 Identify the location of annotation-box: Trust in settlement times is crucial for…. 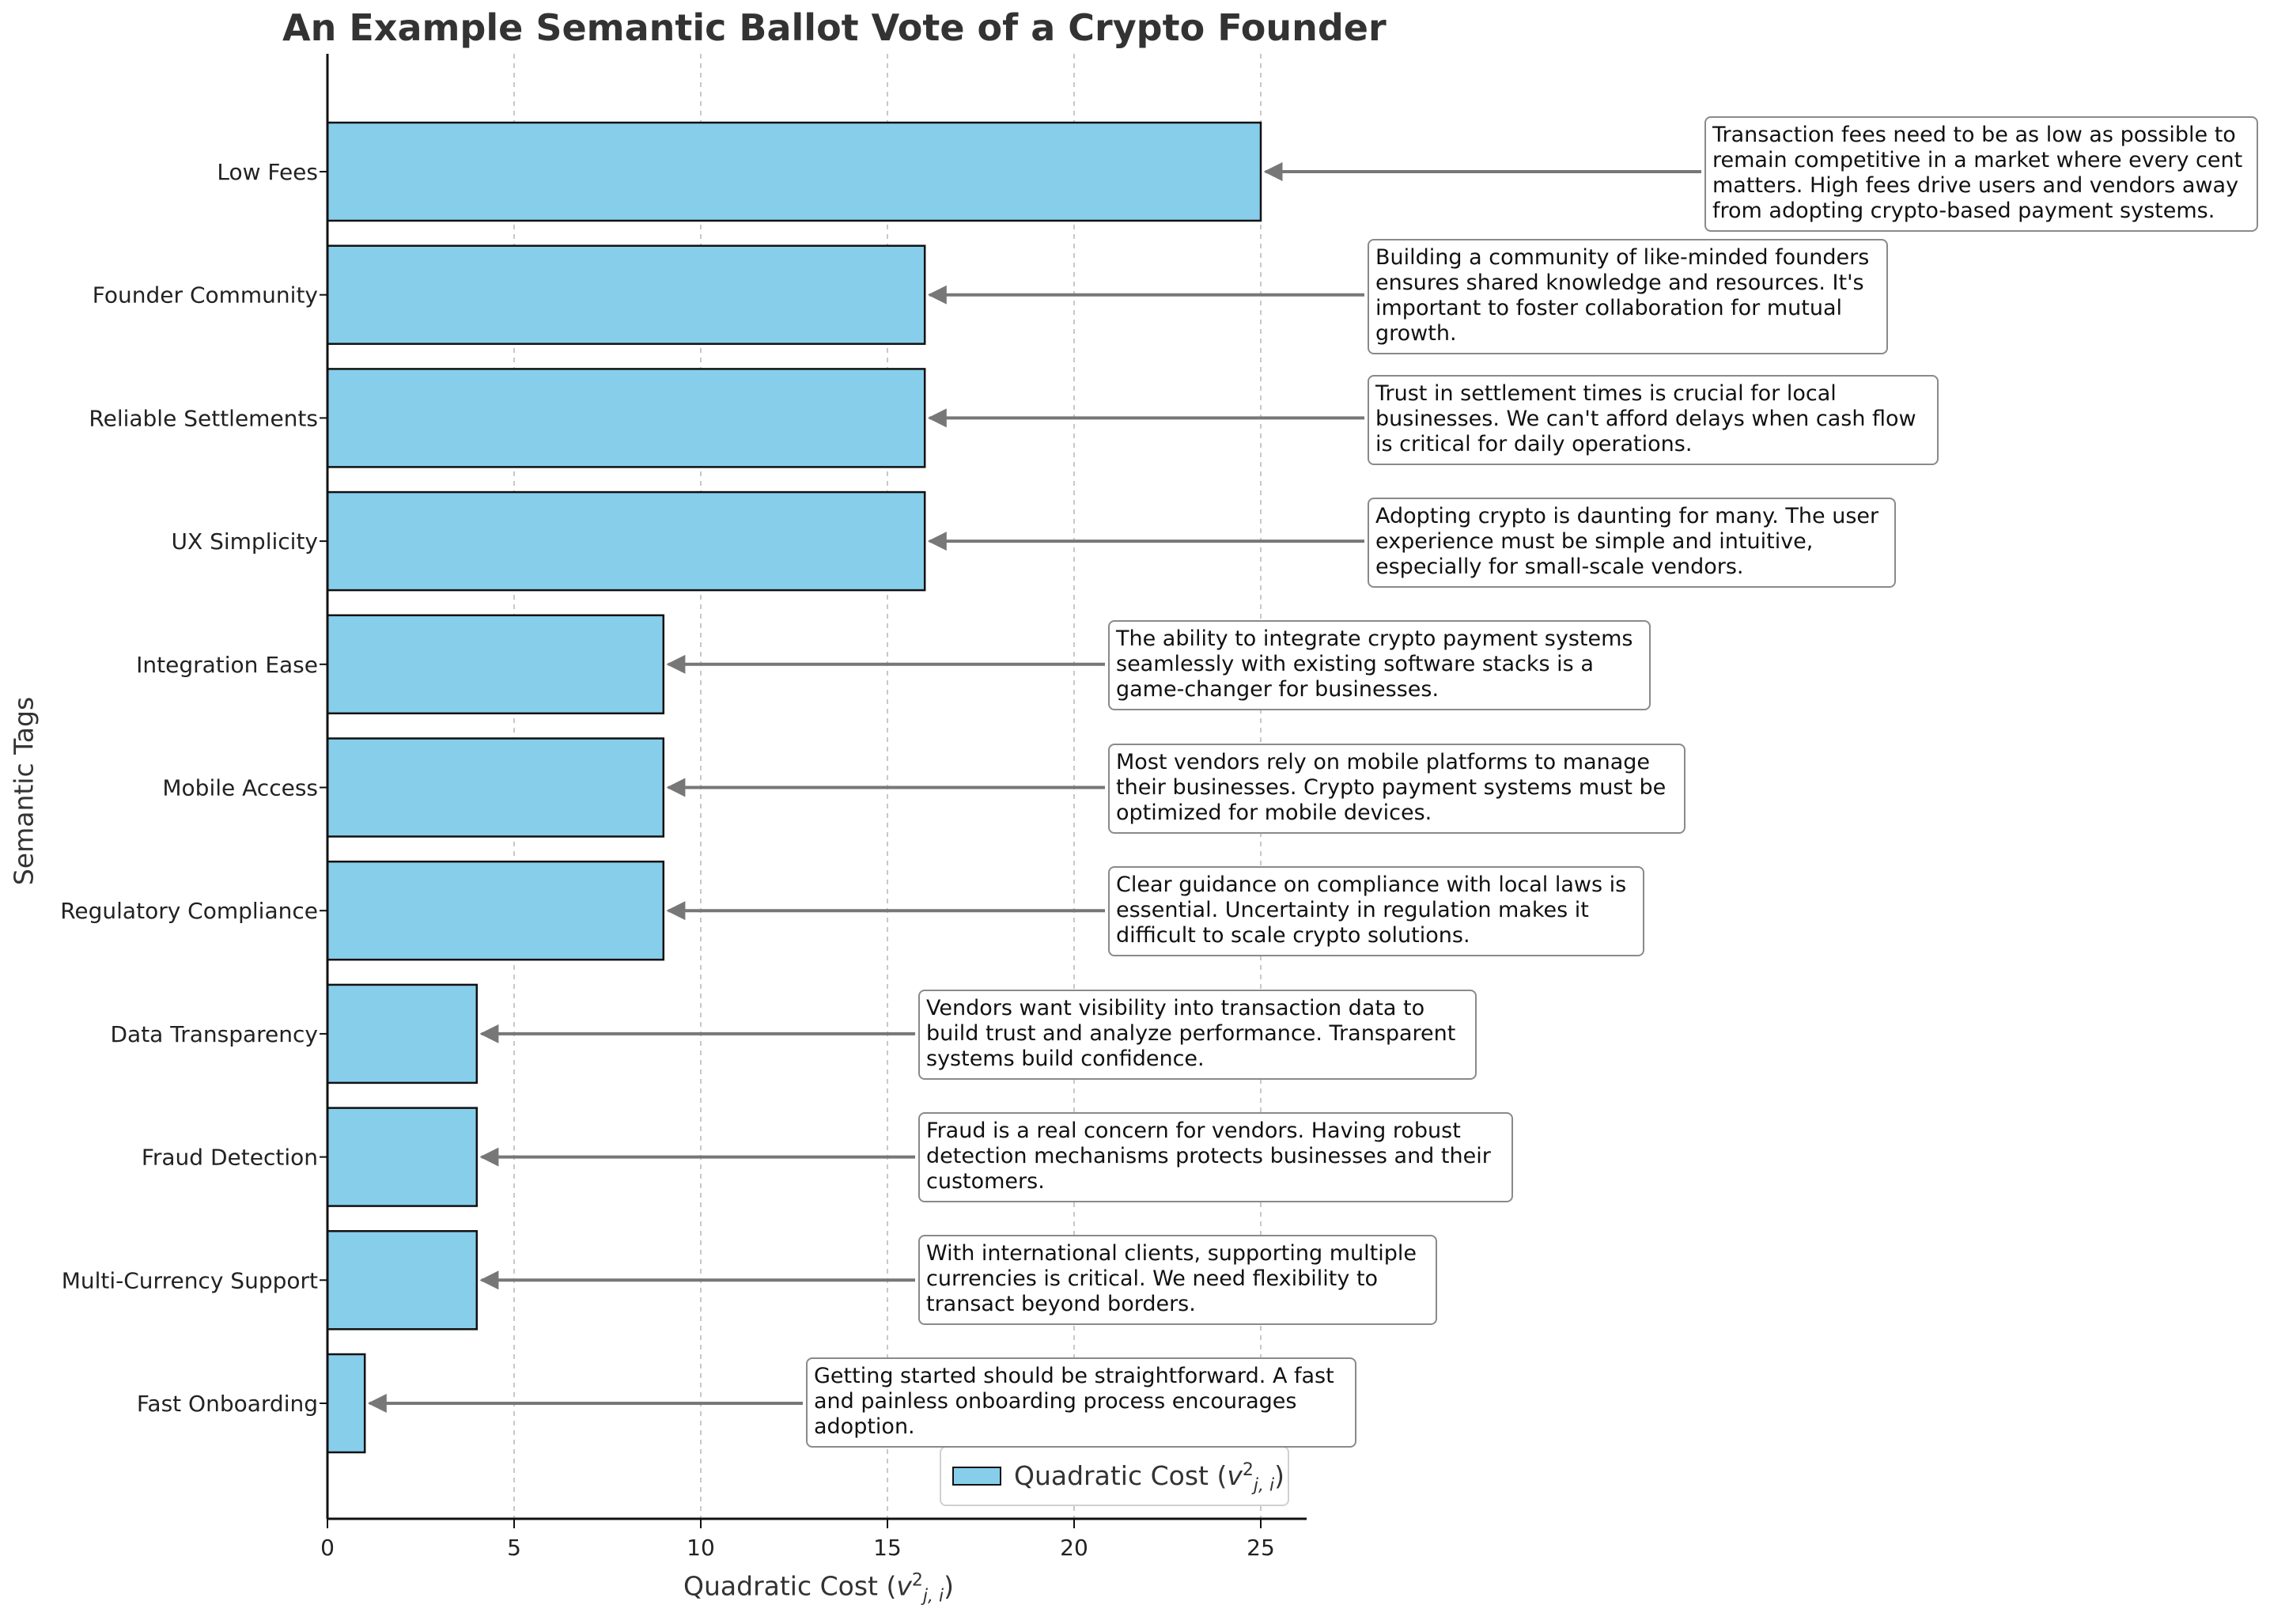
(1654, 420).